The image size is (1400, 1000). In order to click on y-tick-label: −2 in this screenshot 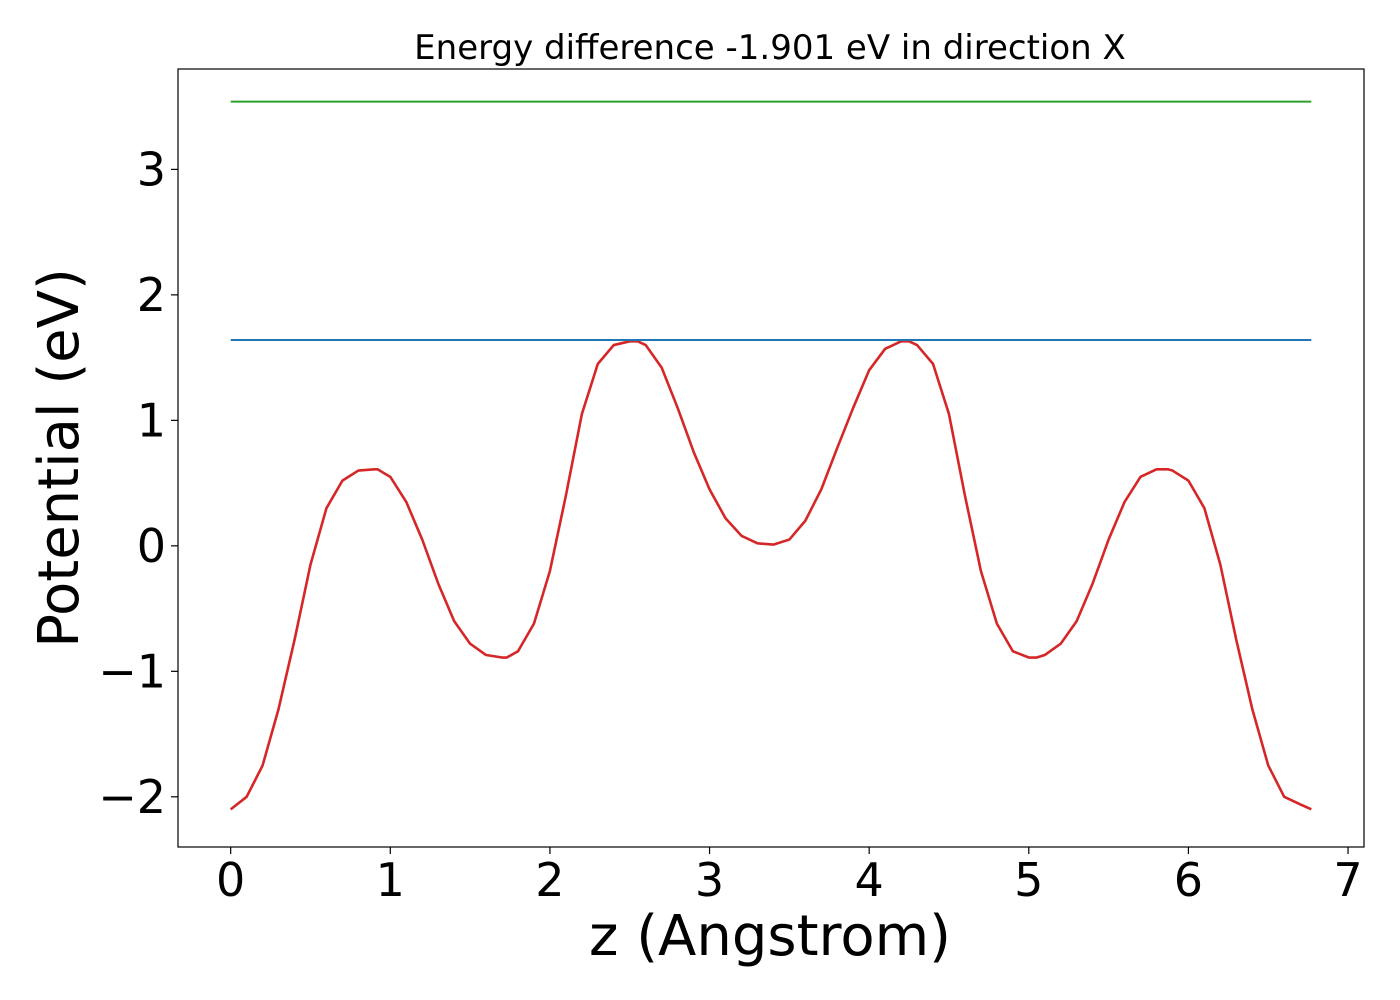, I will do `click(132, 797)`.